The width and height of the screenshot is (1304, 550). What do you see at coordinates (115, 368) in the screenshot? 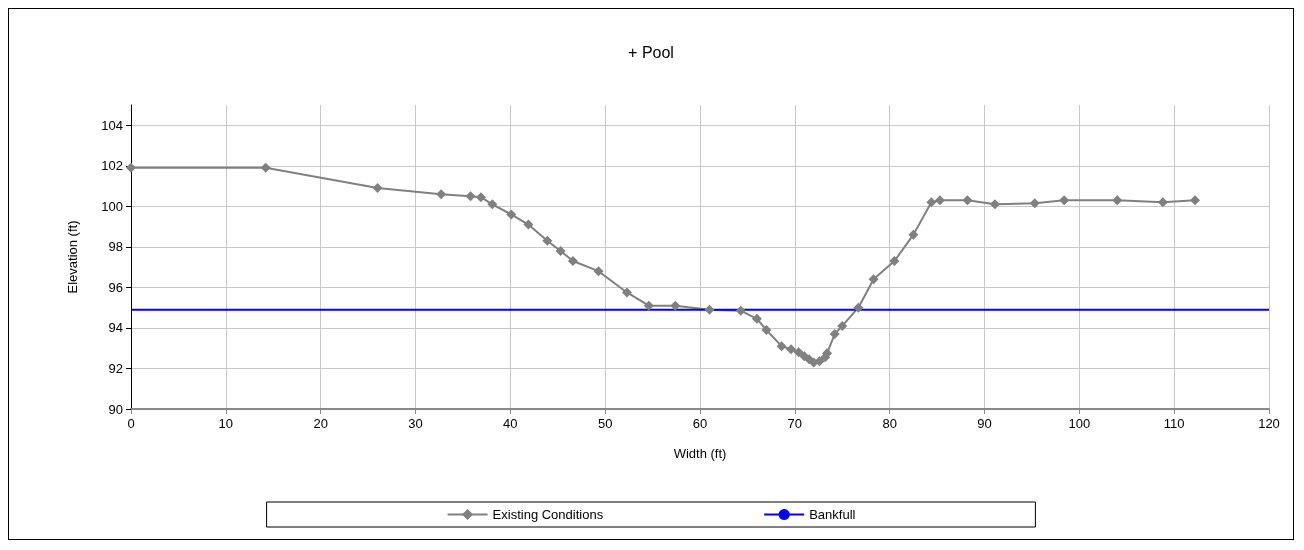
I see `y-tick-label: 92` at bounding box center [115, 368].